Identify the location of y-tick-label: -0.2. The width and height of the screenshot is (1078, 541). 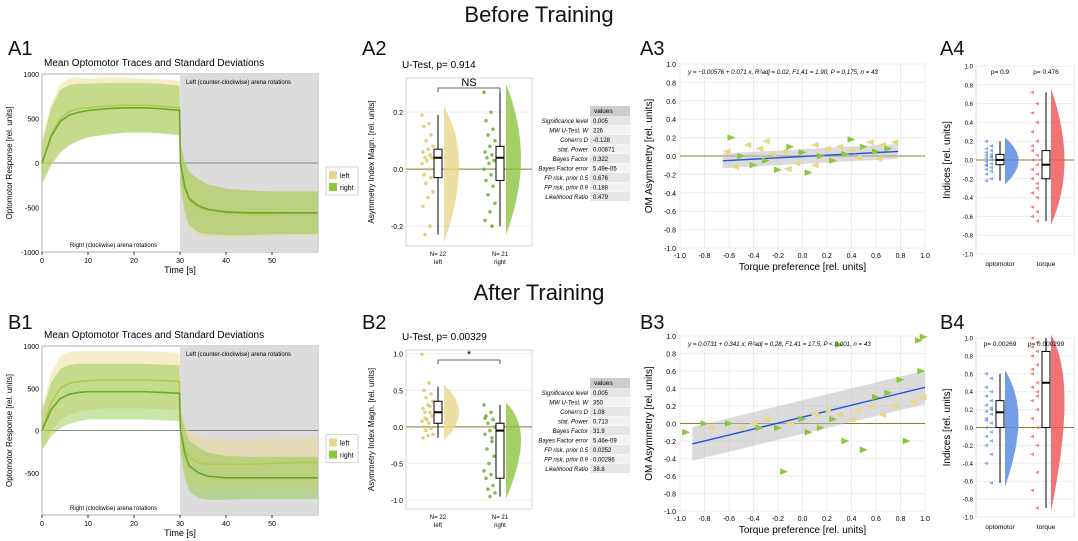
(968, 447).